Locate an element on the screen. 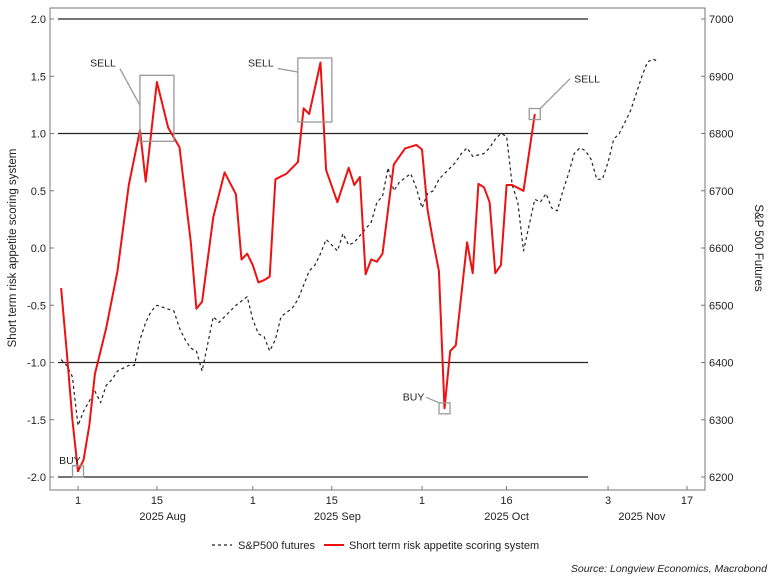 The image size is (773, 579). x-month-label: 2025 Sep is located at coordinates (337, 517).